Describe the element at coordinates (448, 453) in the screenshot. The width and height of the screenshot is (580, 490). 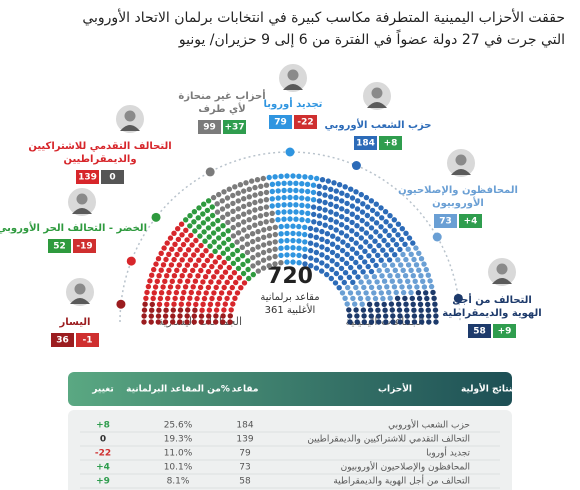
I see `table-cell: تجديد أوروبا` at that location.